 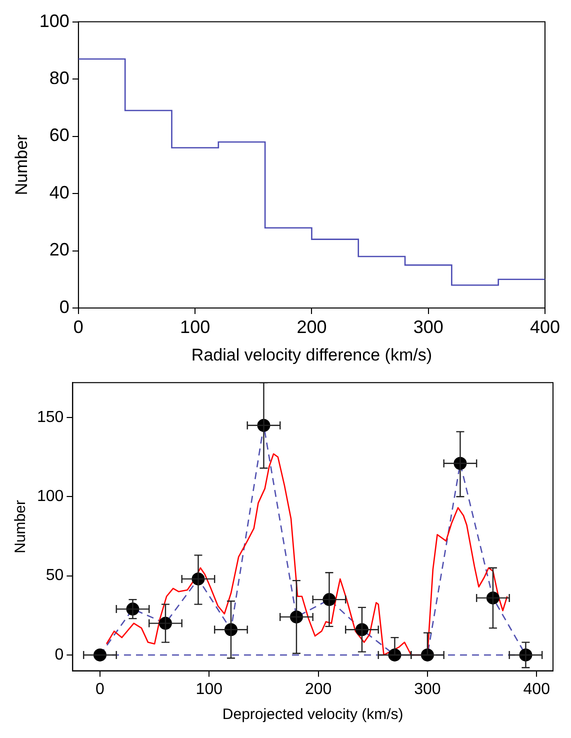 What do you see at coordinates (313, 715) in the screenshot?
I see `x-axis-title: Deprojected velocity (km/s)` at bounding box center [313, 715].